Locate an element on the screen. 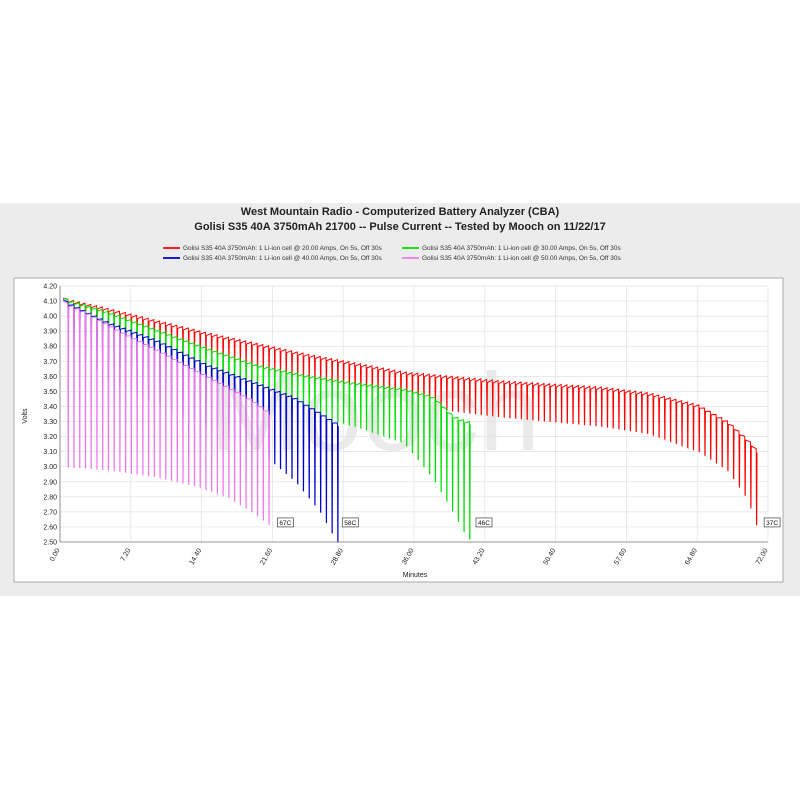 The height and width of the screenshot is (800, 800). y-tick-label: 4.20 is located at coordinates (50, 287).